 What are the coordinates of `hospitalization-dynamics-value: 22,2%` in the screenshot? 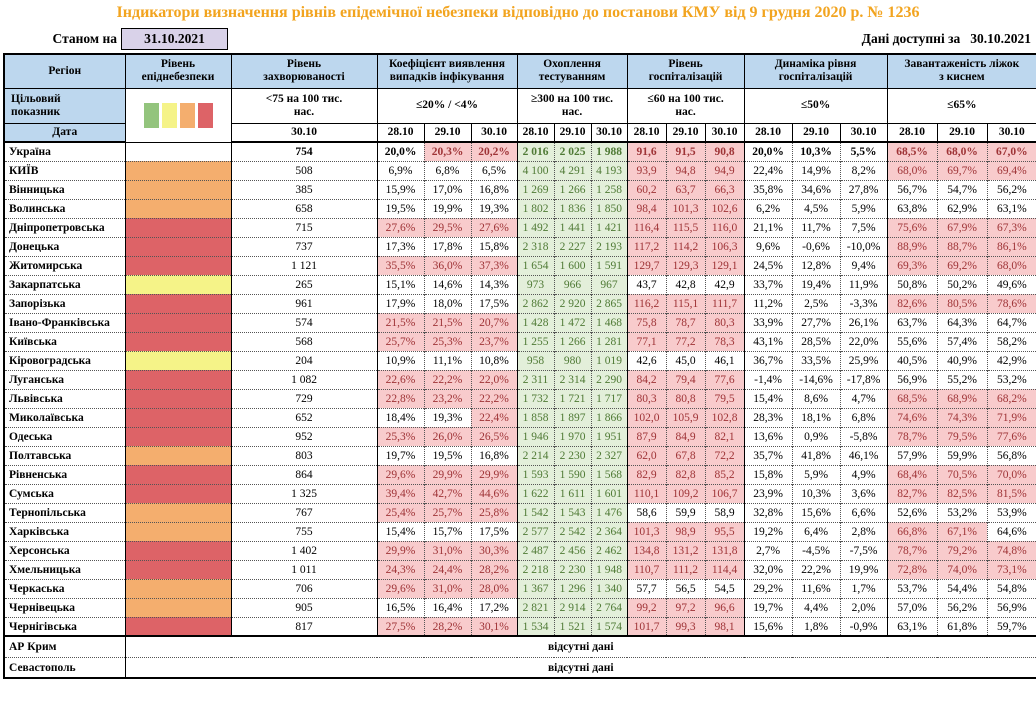 It's located at (816, 569).